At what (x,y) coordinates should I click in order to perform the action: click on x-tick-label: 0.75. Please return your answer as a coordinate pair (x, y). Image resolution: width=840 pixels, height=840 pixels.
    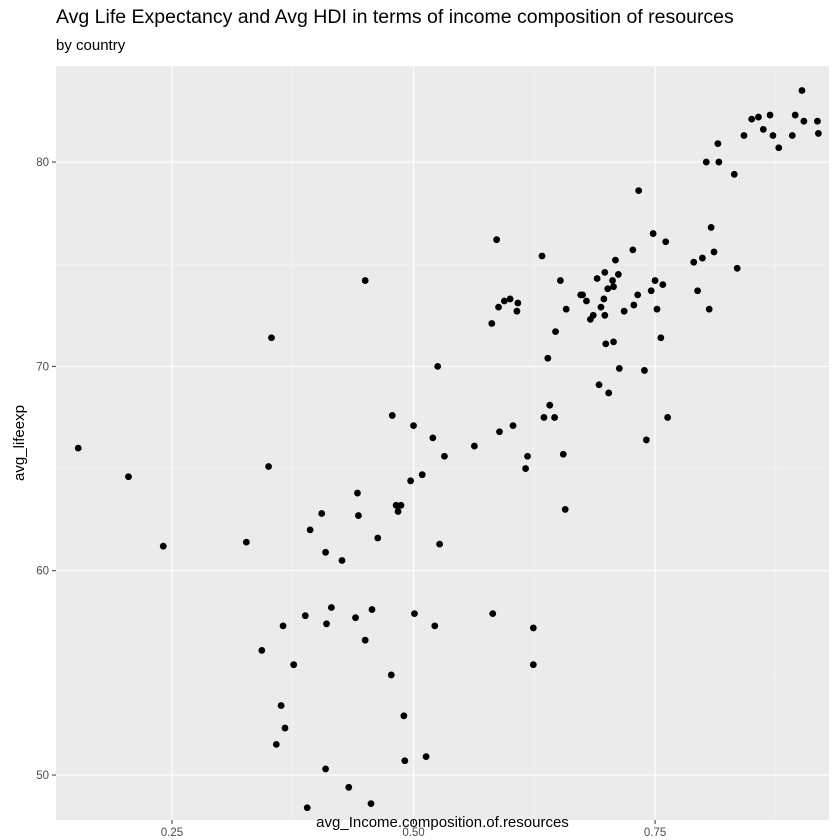
    Looking at the image, I should click on (655, 833).